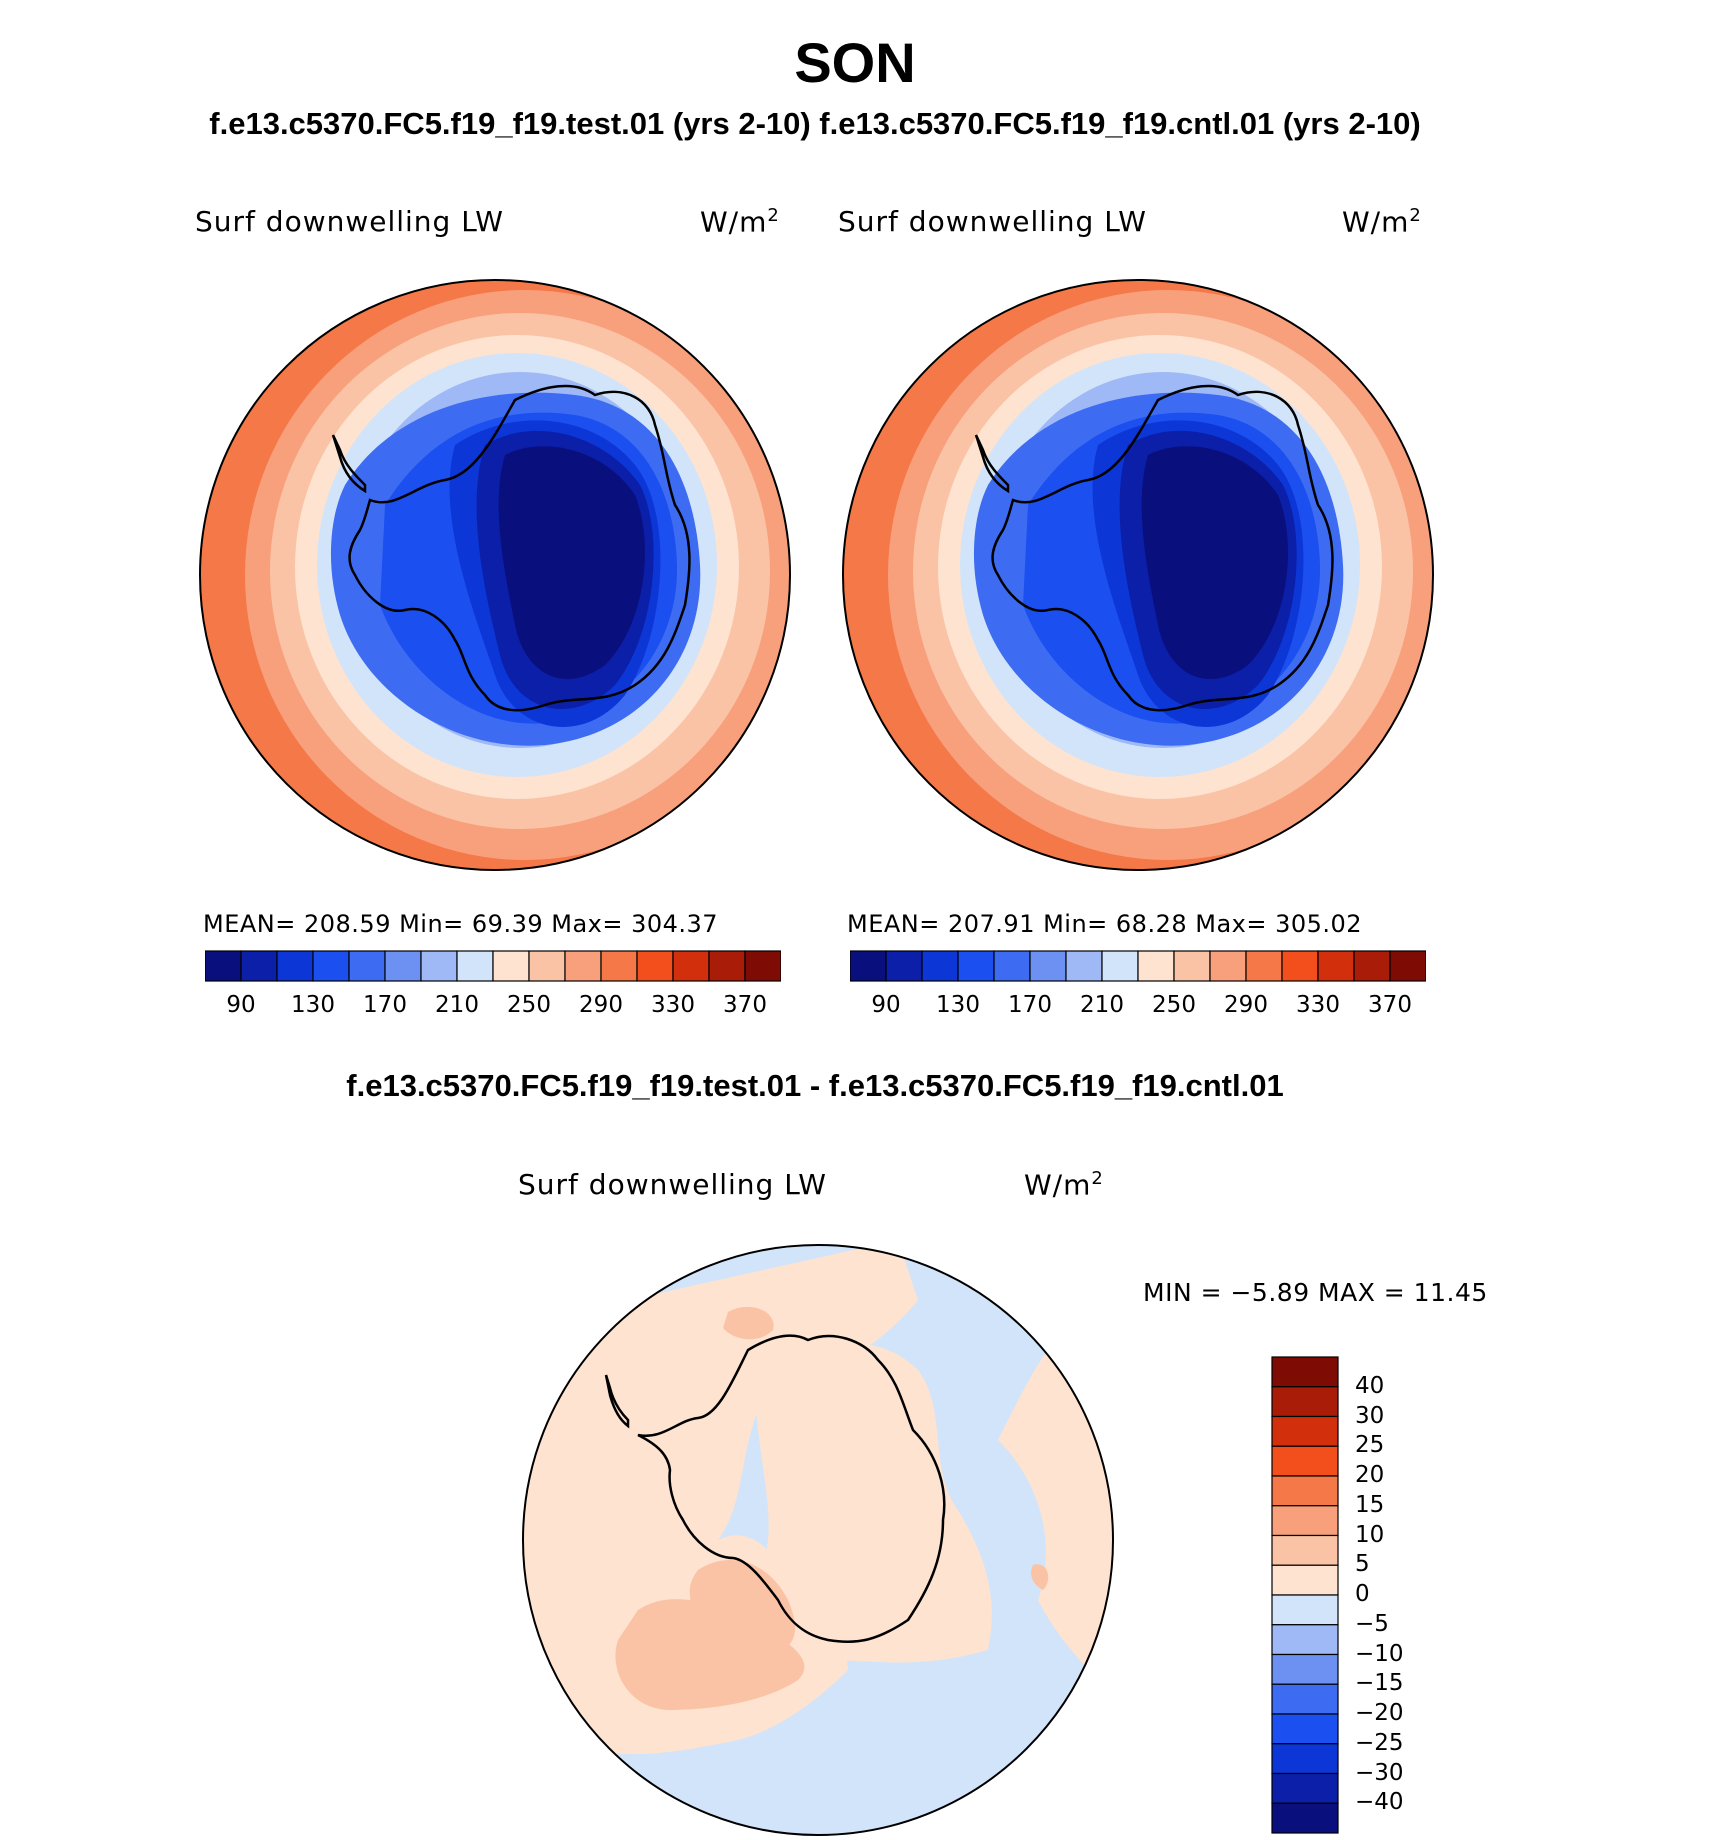 The image size is (1710, 1840). What do you see at coordinates (1370, 1385) in the screenshot?
I see `difference-colorbar-tick: 40` at bounding box center [1370, 1385].